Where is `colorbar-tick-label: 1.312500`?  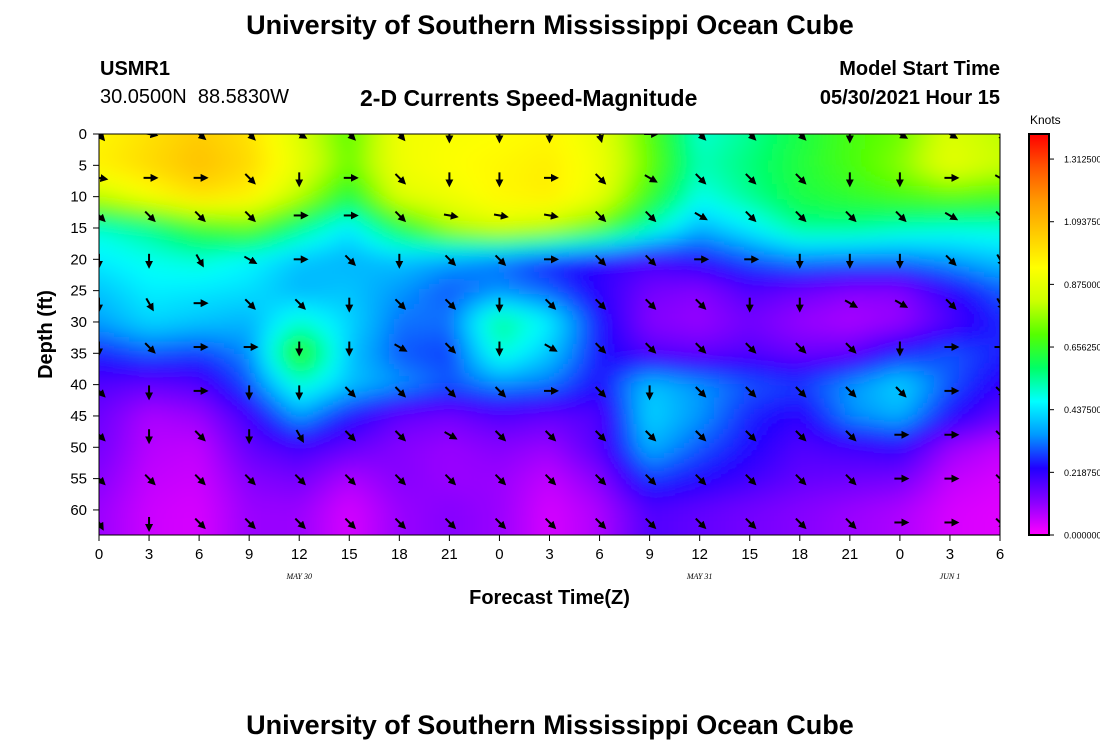 colorbar-tick-label: 1.312500 is located at coordinates (1082, 160).